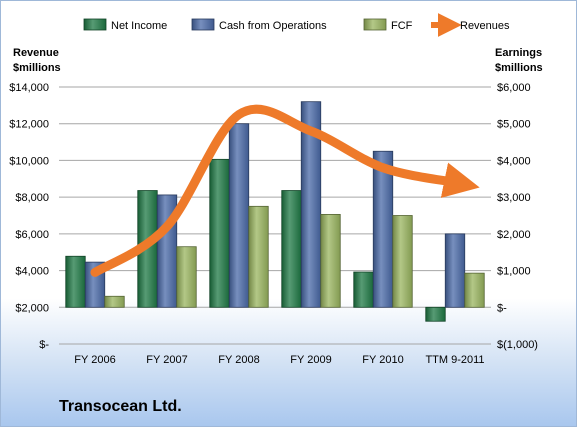 This screenshot has width=577, height=427. I want to click on right-tick-label: $-, so click(502, 308).